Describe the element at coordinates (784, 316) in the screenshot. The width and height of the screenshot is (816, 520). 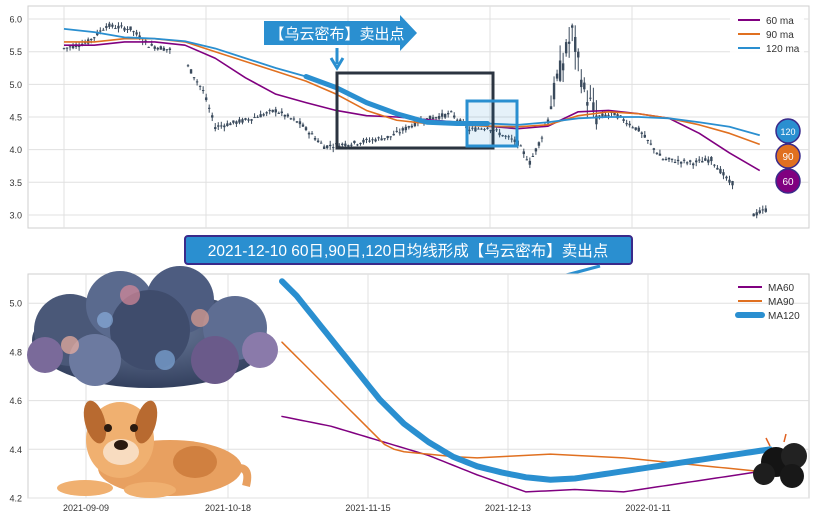
I see `legend-label-ma120: MA120` at that location.